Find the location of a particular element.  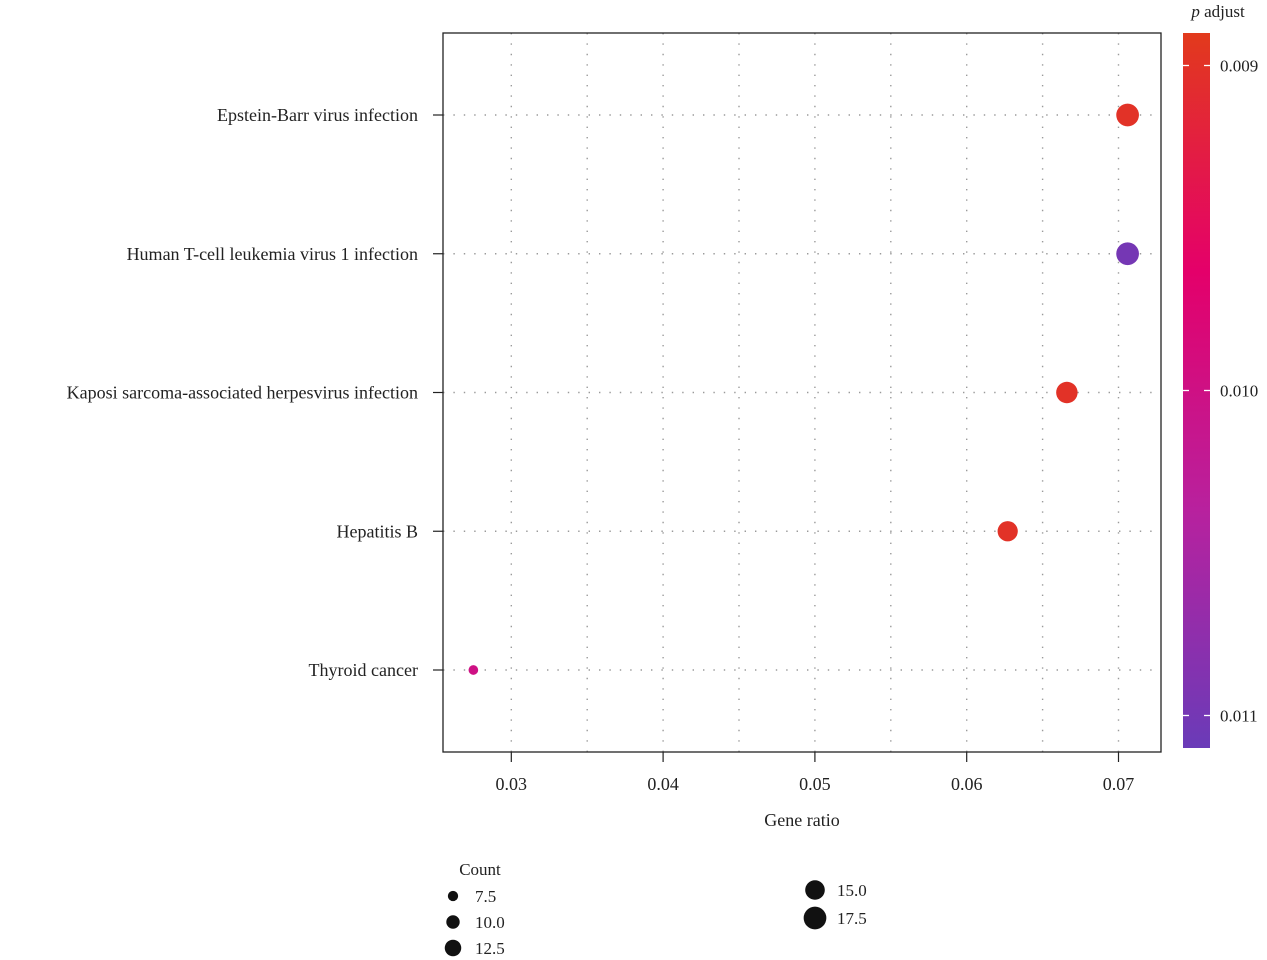

size-legend-label: 12.5 is located at coordinates (490, 948).